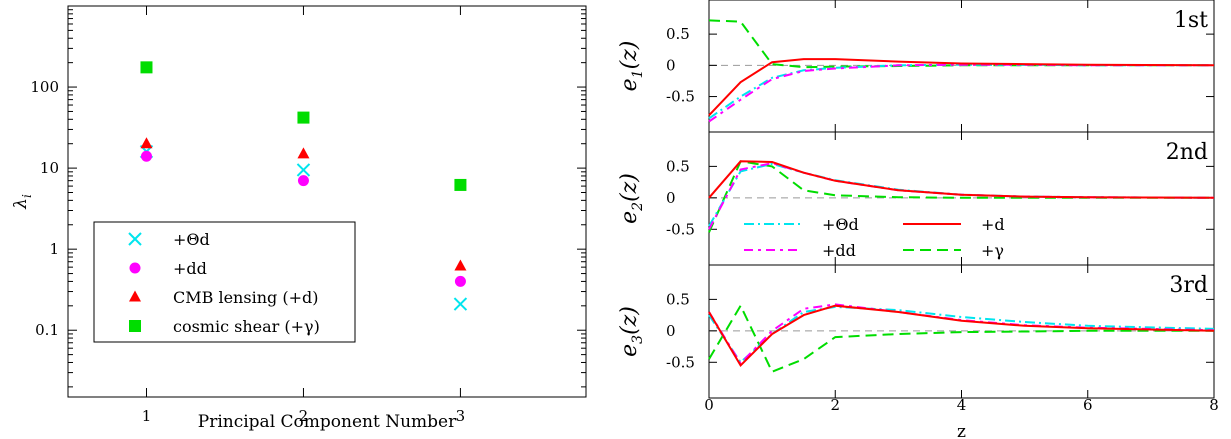 This screenshot has width=1231, height=439. What do you see at coordinates (224, 282) in the screenshot?
I see `legend: +Θd +dd CMB lensing (+d) cosmic shear (+γ)` at bounding box center [224, 282].